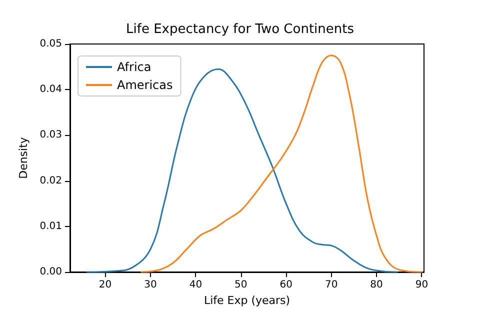 The width and height of the screenshot is (480, 320). What do you see at coordinates (51, 135) in the screenshot?
I see `y-tick-label: 0.03` at bounding box center [51, 135].